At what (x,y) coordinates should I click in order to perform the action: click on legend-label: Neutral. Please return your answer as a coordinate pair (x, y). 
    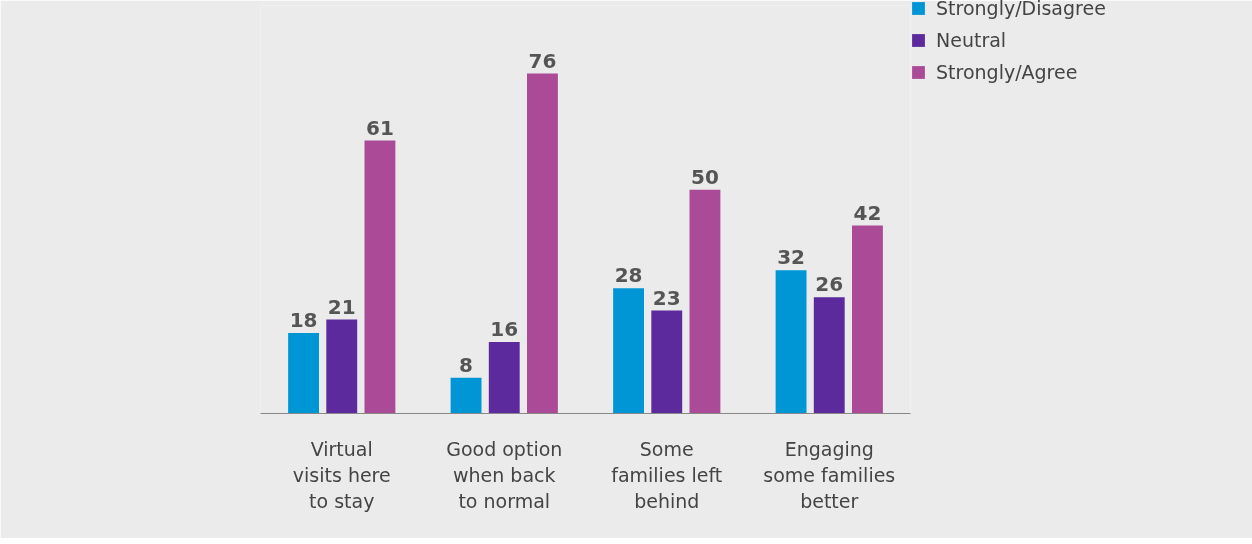
    Looking at the image, I should click on (971, 40).